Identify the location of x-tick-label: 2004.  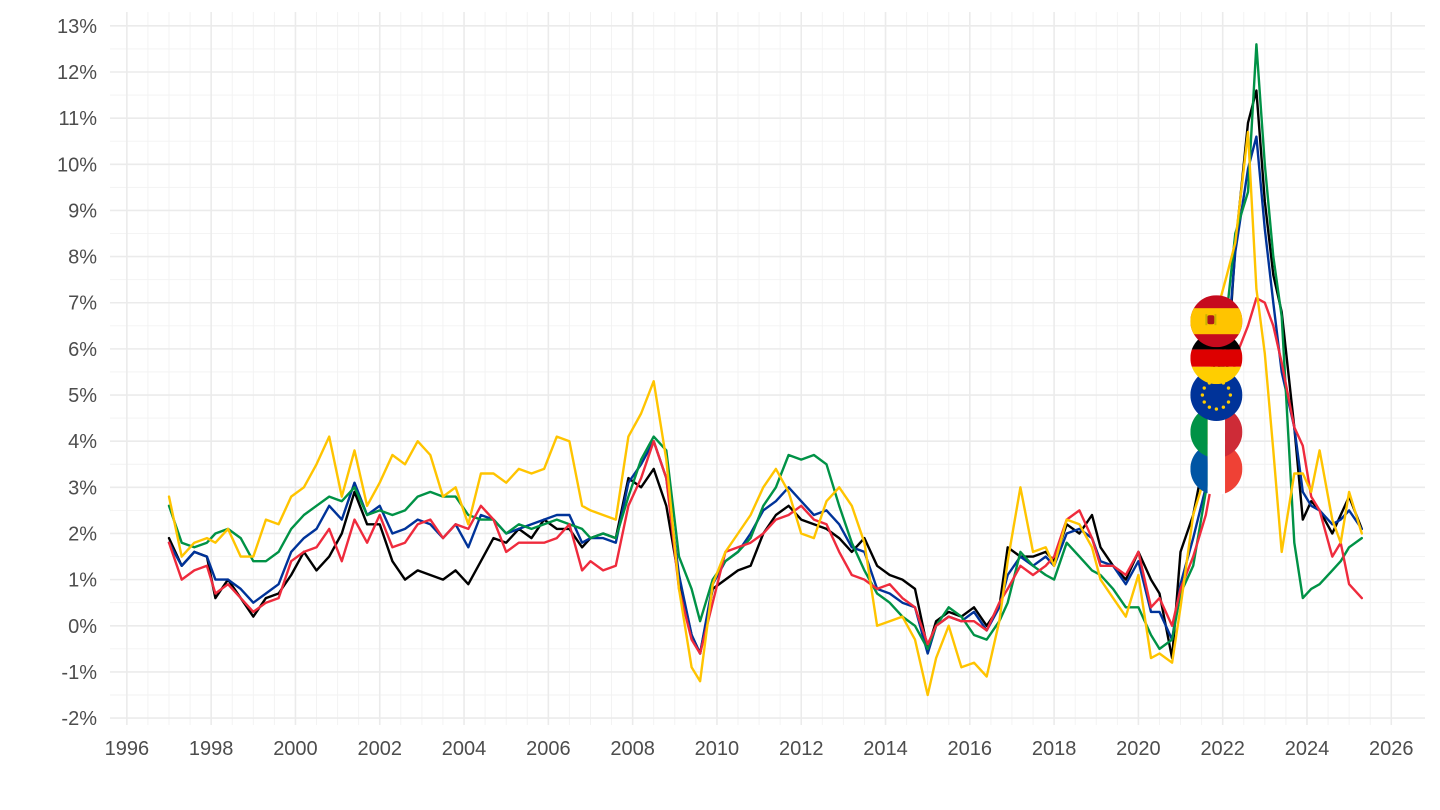
(464, 749).